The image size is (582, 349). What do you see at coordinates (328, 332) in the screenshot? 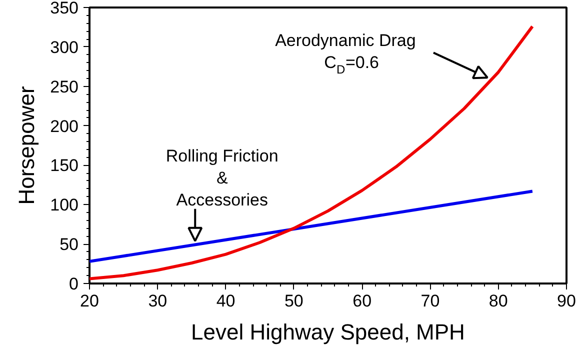
I see `x-axis-title: Level Highway Speed, MPH` at bounding box center [328, 332].